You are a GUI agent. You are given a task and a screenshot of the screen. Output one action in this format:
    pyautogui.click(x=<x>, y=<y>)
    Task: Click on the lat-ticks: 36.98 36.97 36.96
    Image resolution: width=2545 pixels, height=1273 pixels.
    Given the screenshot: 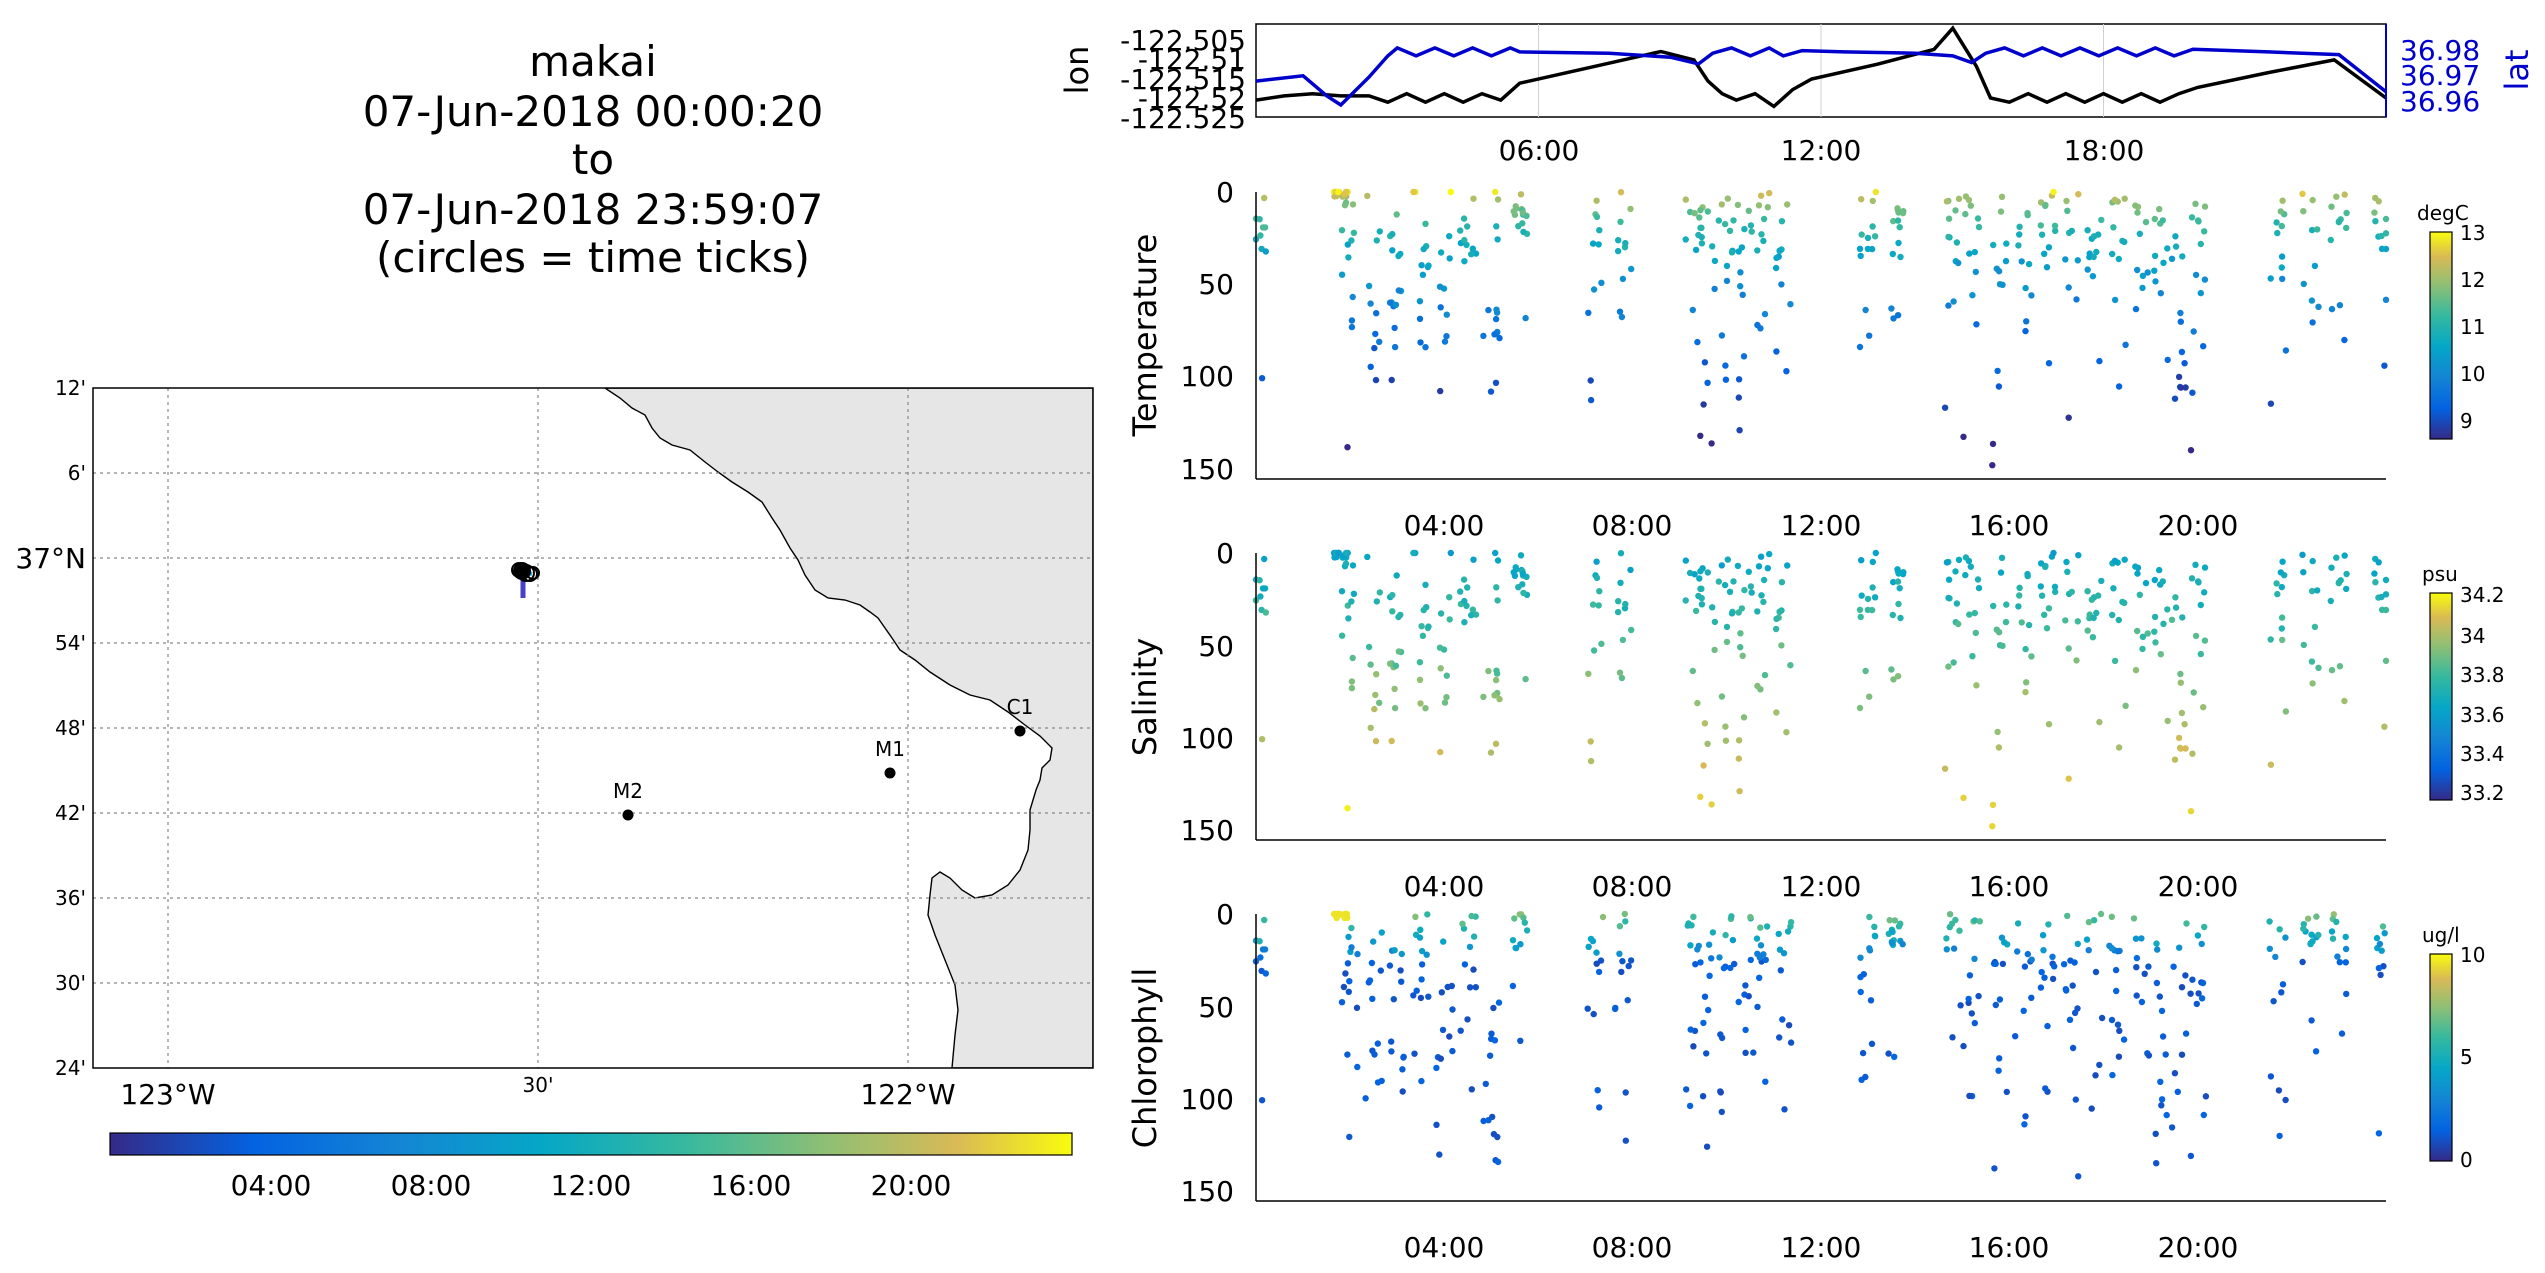 What is the action you would take?
    pyautogui.click(x=2432, y=71)
    